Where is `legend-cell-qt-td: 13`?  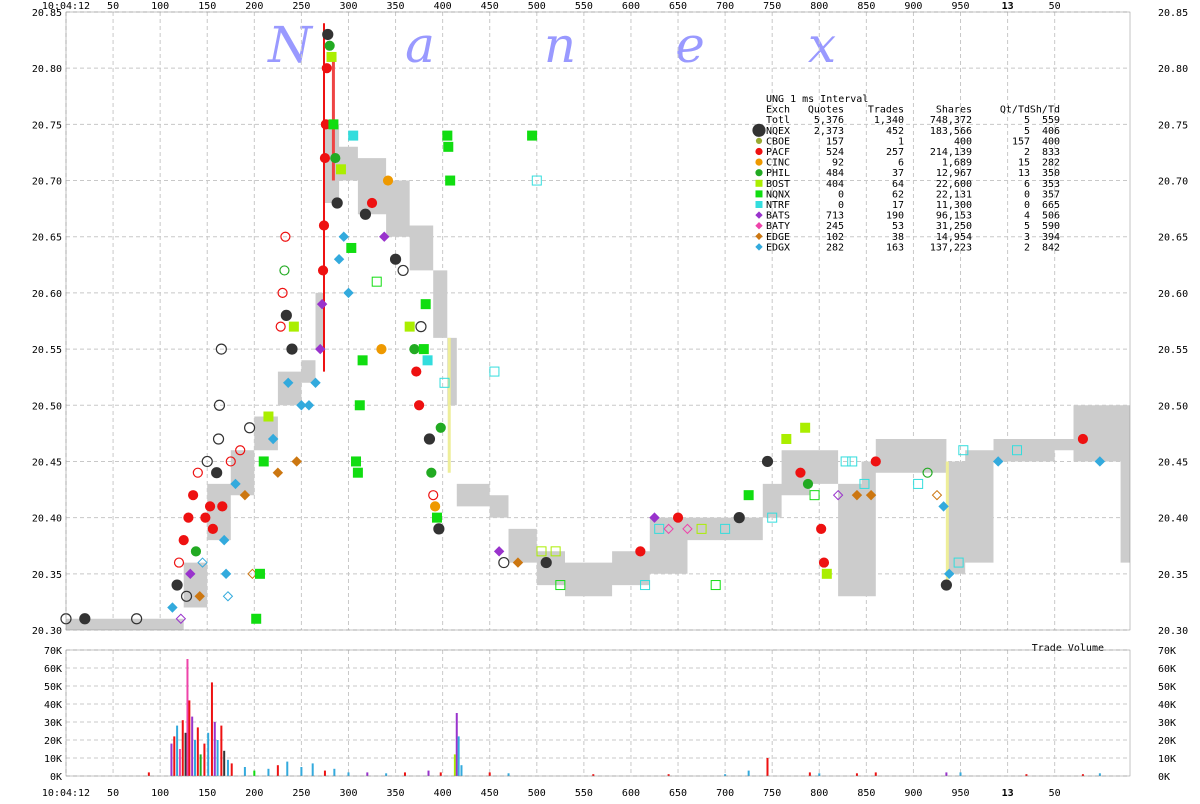 legend-cell-qt-td: 13 is located at coordinates (1024, 173).